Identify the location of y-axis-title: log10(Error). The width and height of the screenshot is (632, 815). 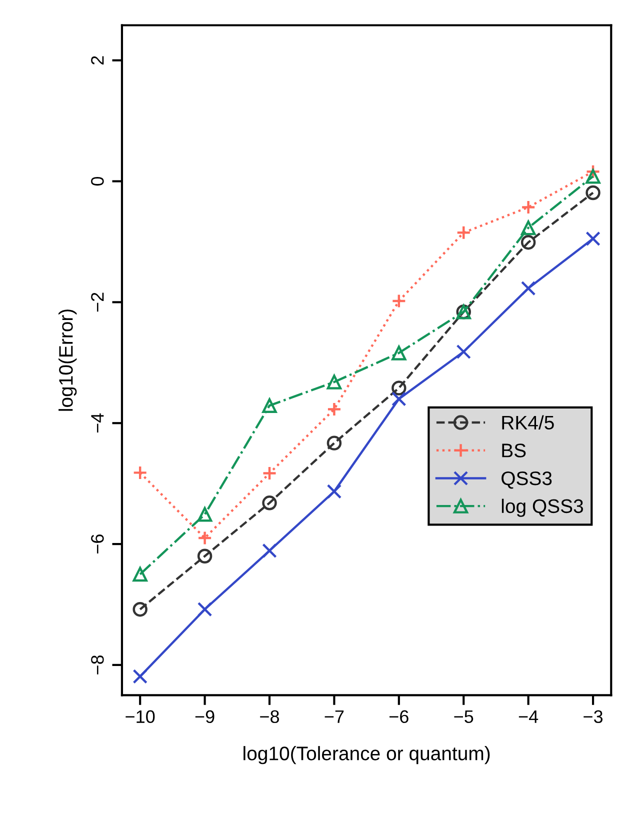
(67, 360).